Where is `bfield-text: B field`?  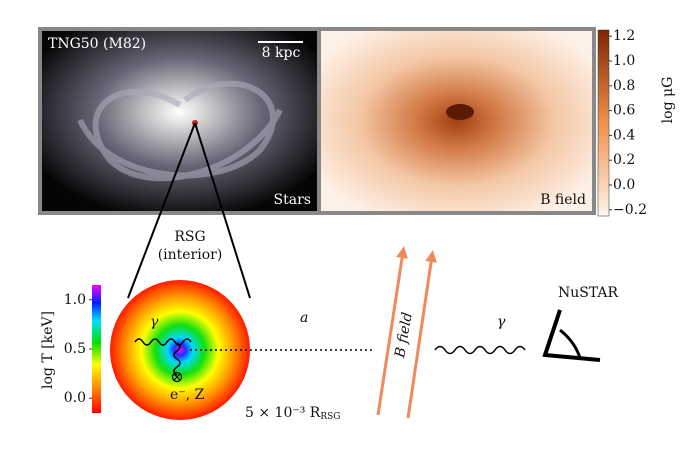
bfield-text: B field is located at coordinates (404, 335).